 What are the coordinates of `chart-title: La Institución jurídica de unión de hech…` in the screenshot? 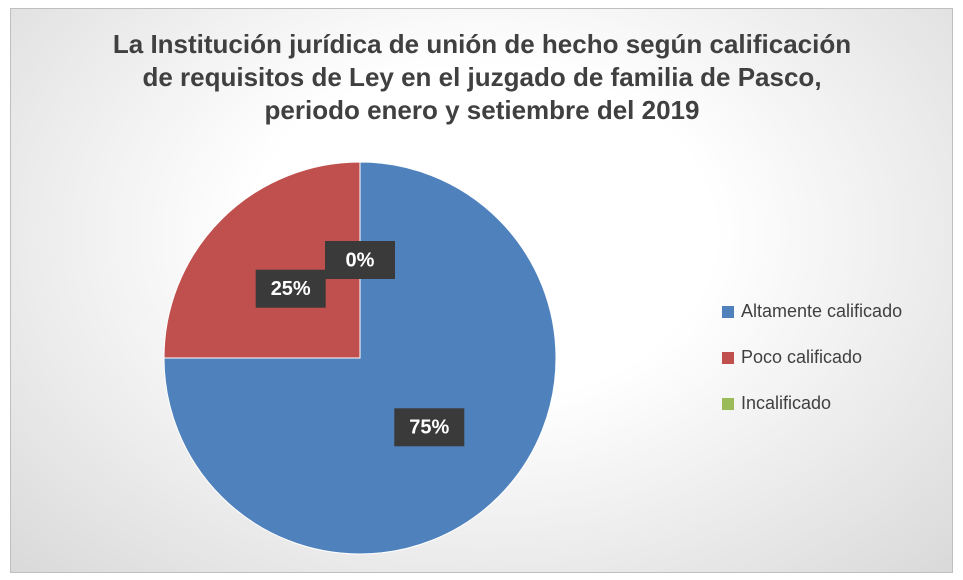 It's located at (482, 77).